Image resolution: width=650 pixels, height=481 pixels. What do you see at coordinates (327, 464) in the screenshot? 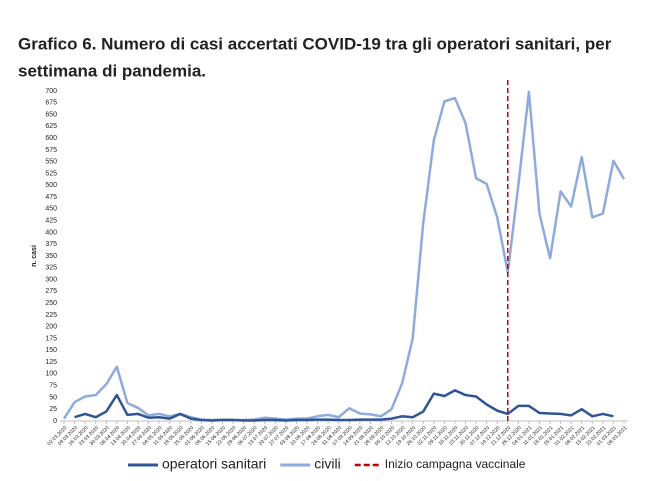
I see `legend-label: civili` at bounding box center [327, 464].